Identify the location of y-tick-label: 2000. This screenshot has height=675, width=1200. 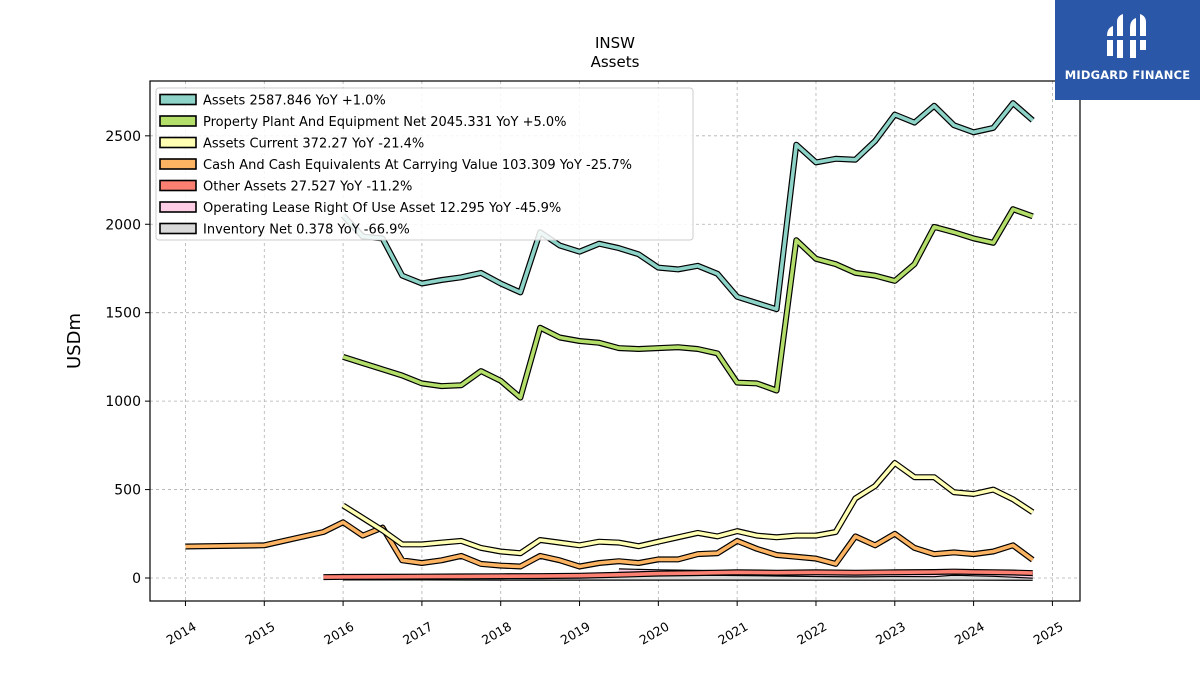
(123, 225).